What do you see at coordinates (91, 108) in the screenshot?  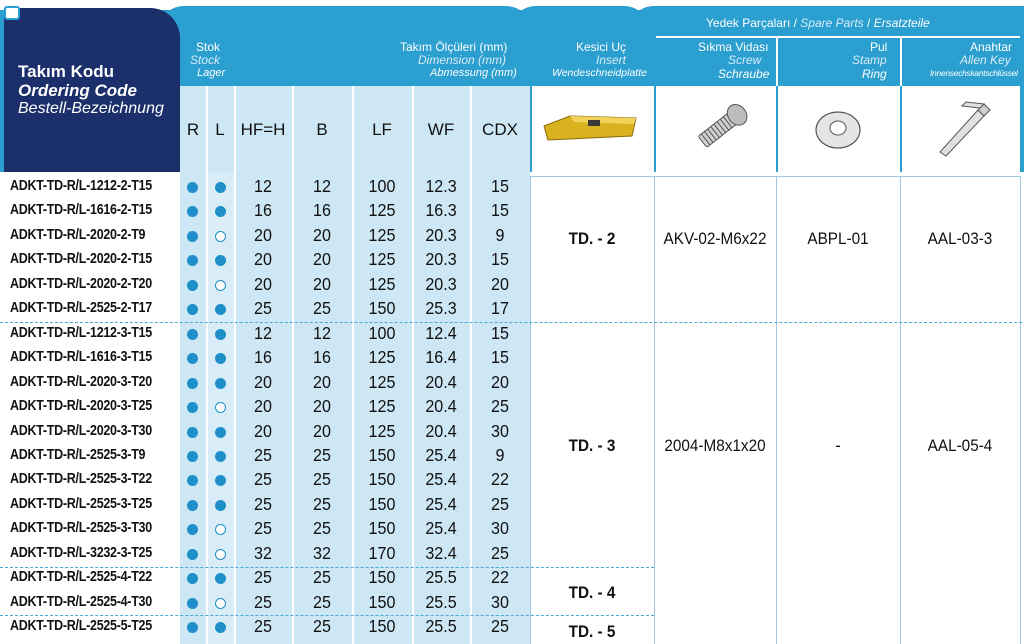 I see `ordering-code-de: Bestell-Bezeichnung` at bounding box center [91, 108].